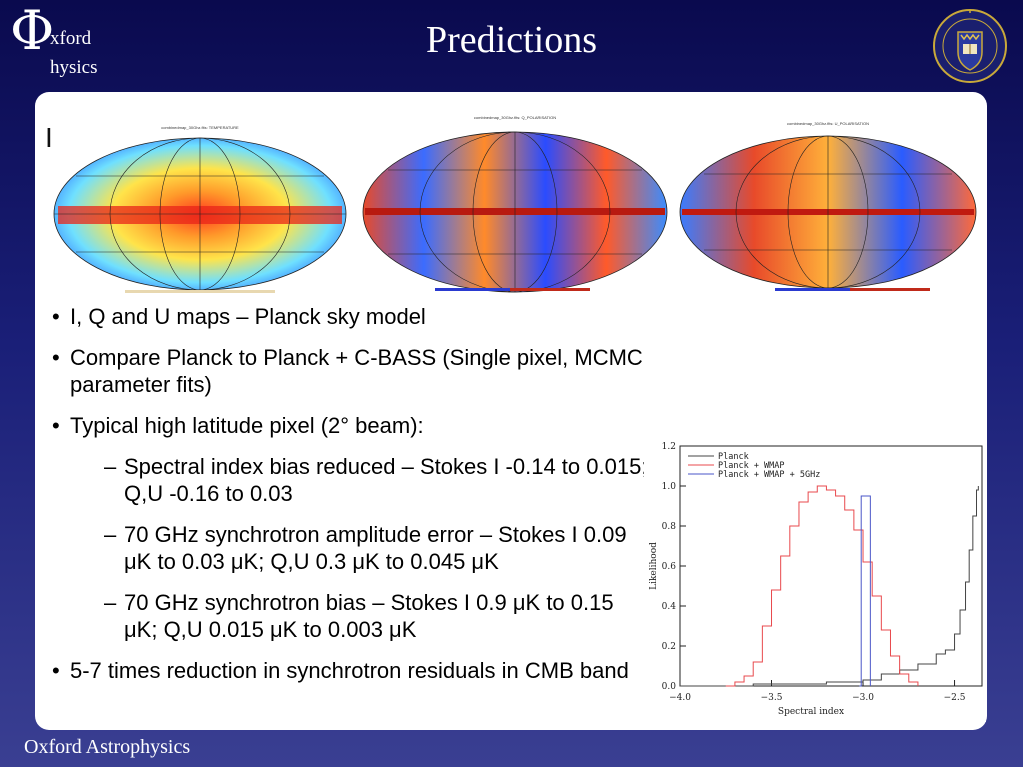 The width and height of the screenshot is (1023, 767). Describe the element at coordinates (74, 67) in the screenshot. I see `logo-text-hysics: hysics` at that location.